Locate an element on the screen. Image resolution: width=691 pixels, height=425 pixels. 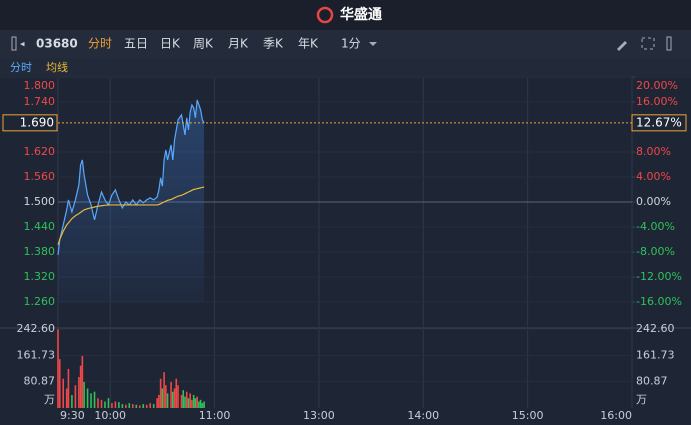
edit-icon is located at coordinates (622, 46).